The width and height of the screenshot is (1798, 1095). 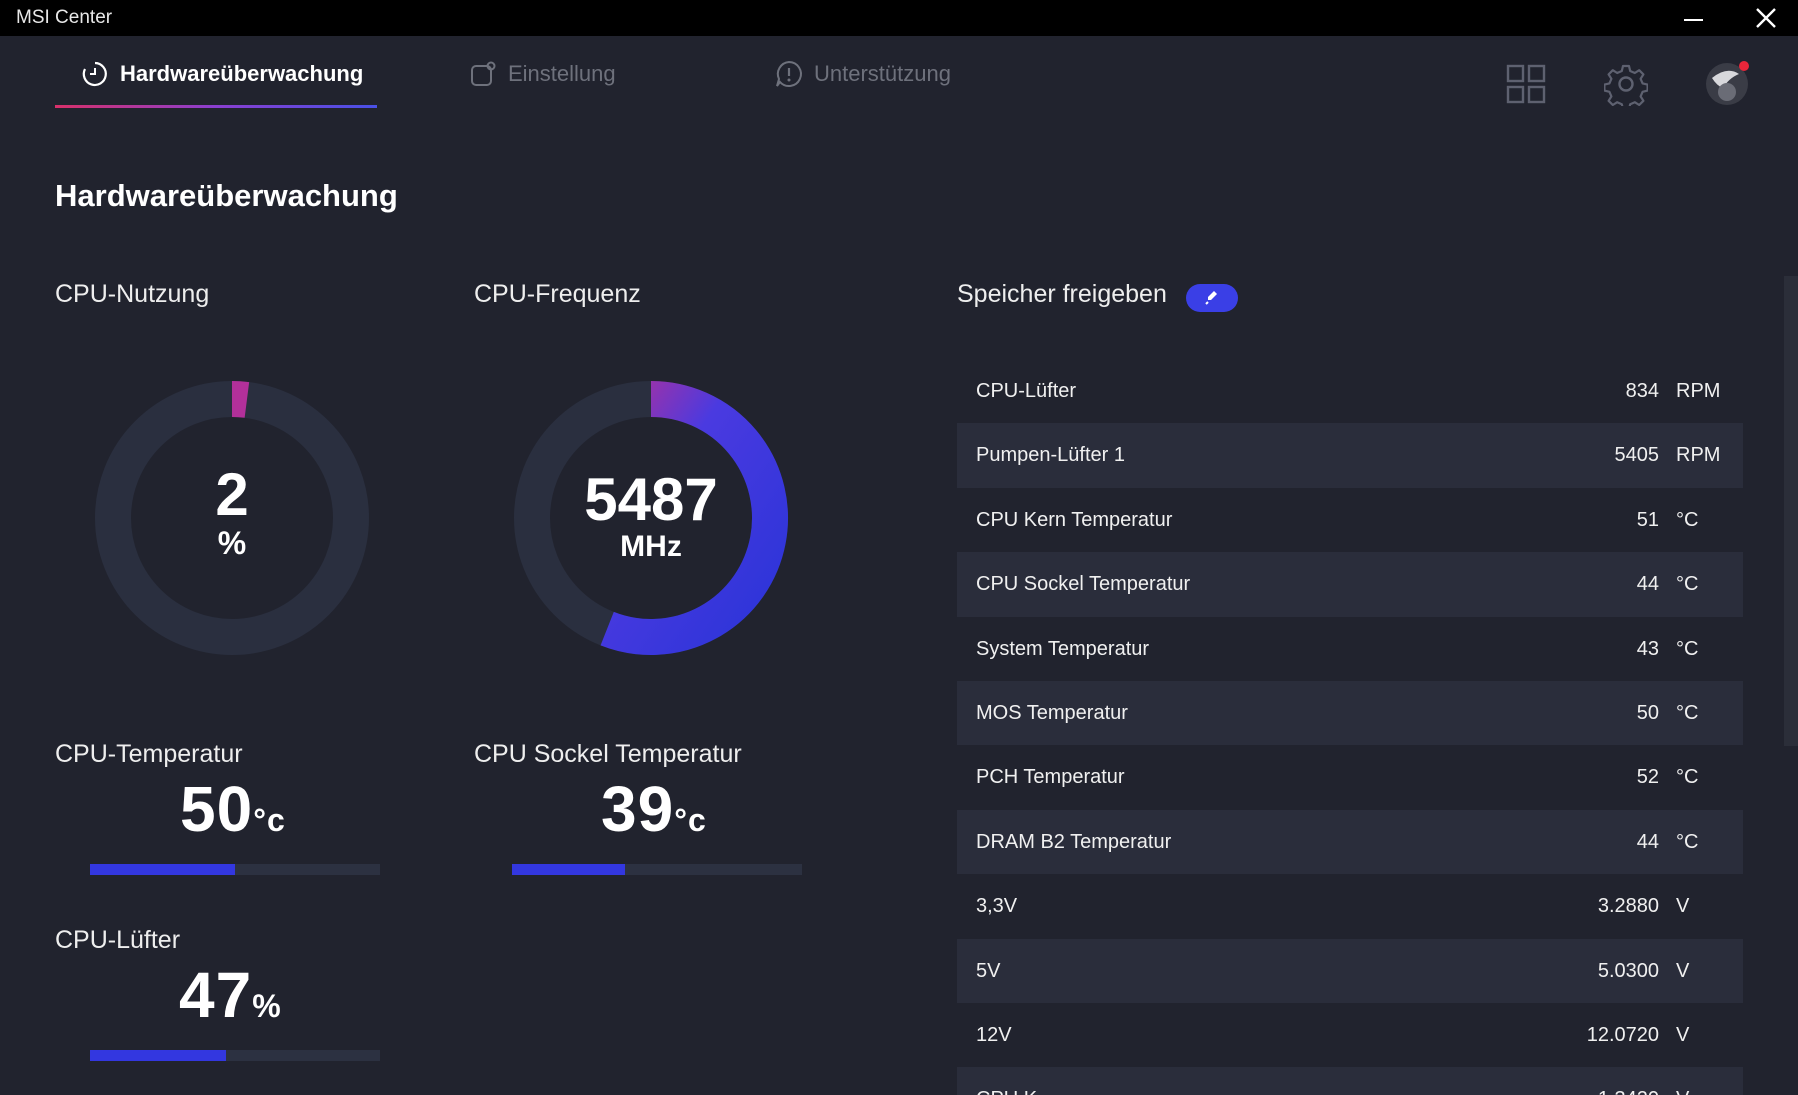 I want to click on cpu-temp-bar, so click(x=235, y=869).